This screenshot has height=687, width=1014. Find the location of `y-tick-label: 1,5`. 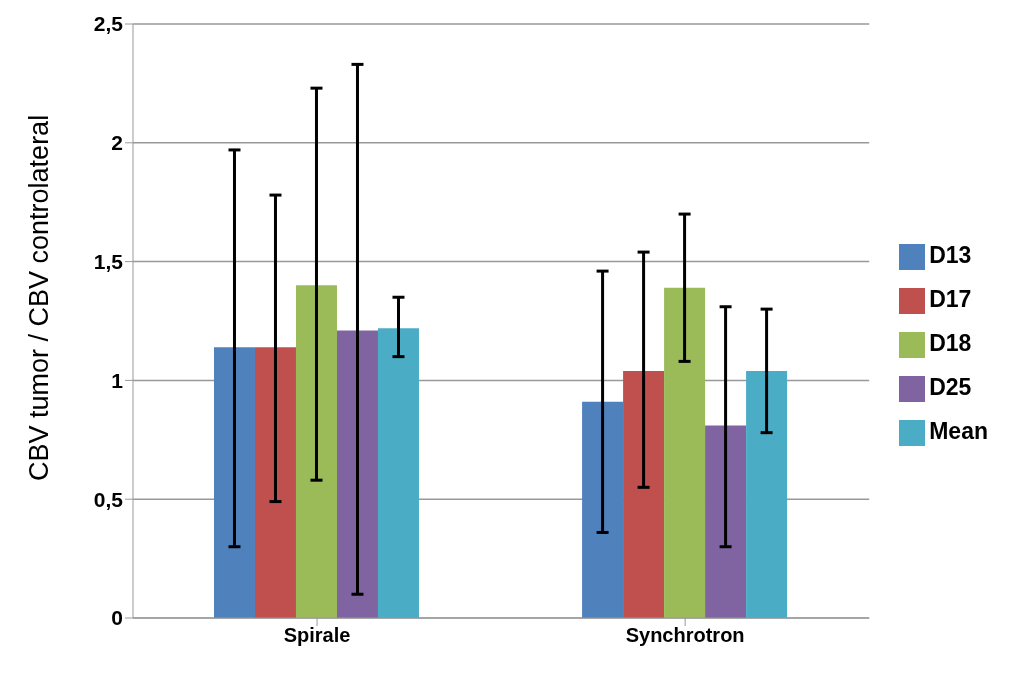

y-tick-label: 1,5 is located at coordinates (108, 262).